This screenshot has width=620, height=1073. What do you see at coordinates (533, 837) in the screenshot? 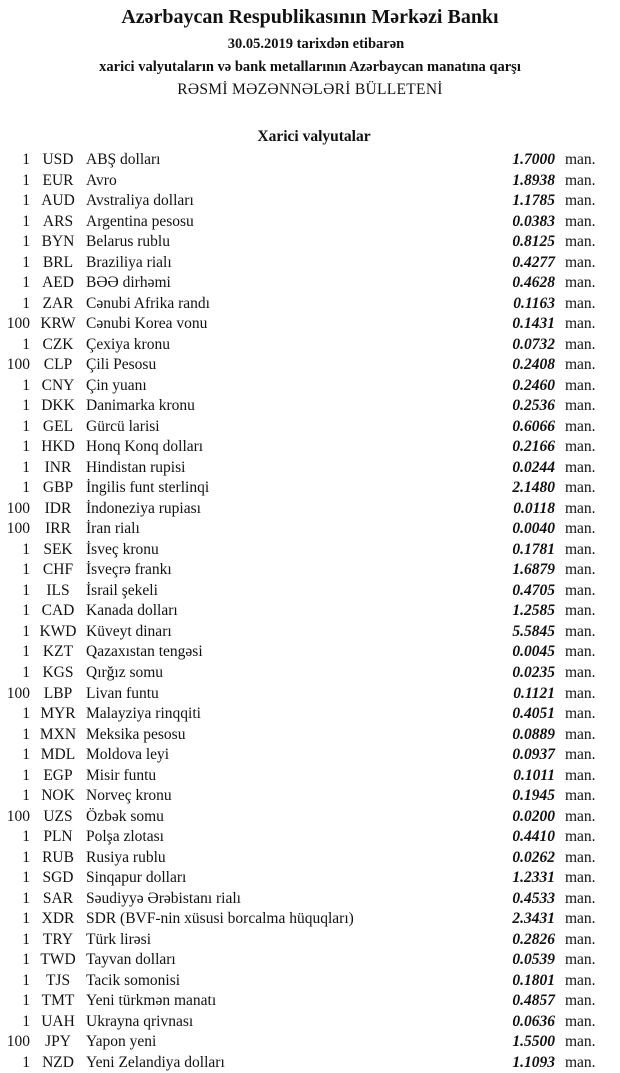
I see `exchange-rate: 0.4410` at bounding box center [533, 837].